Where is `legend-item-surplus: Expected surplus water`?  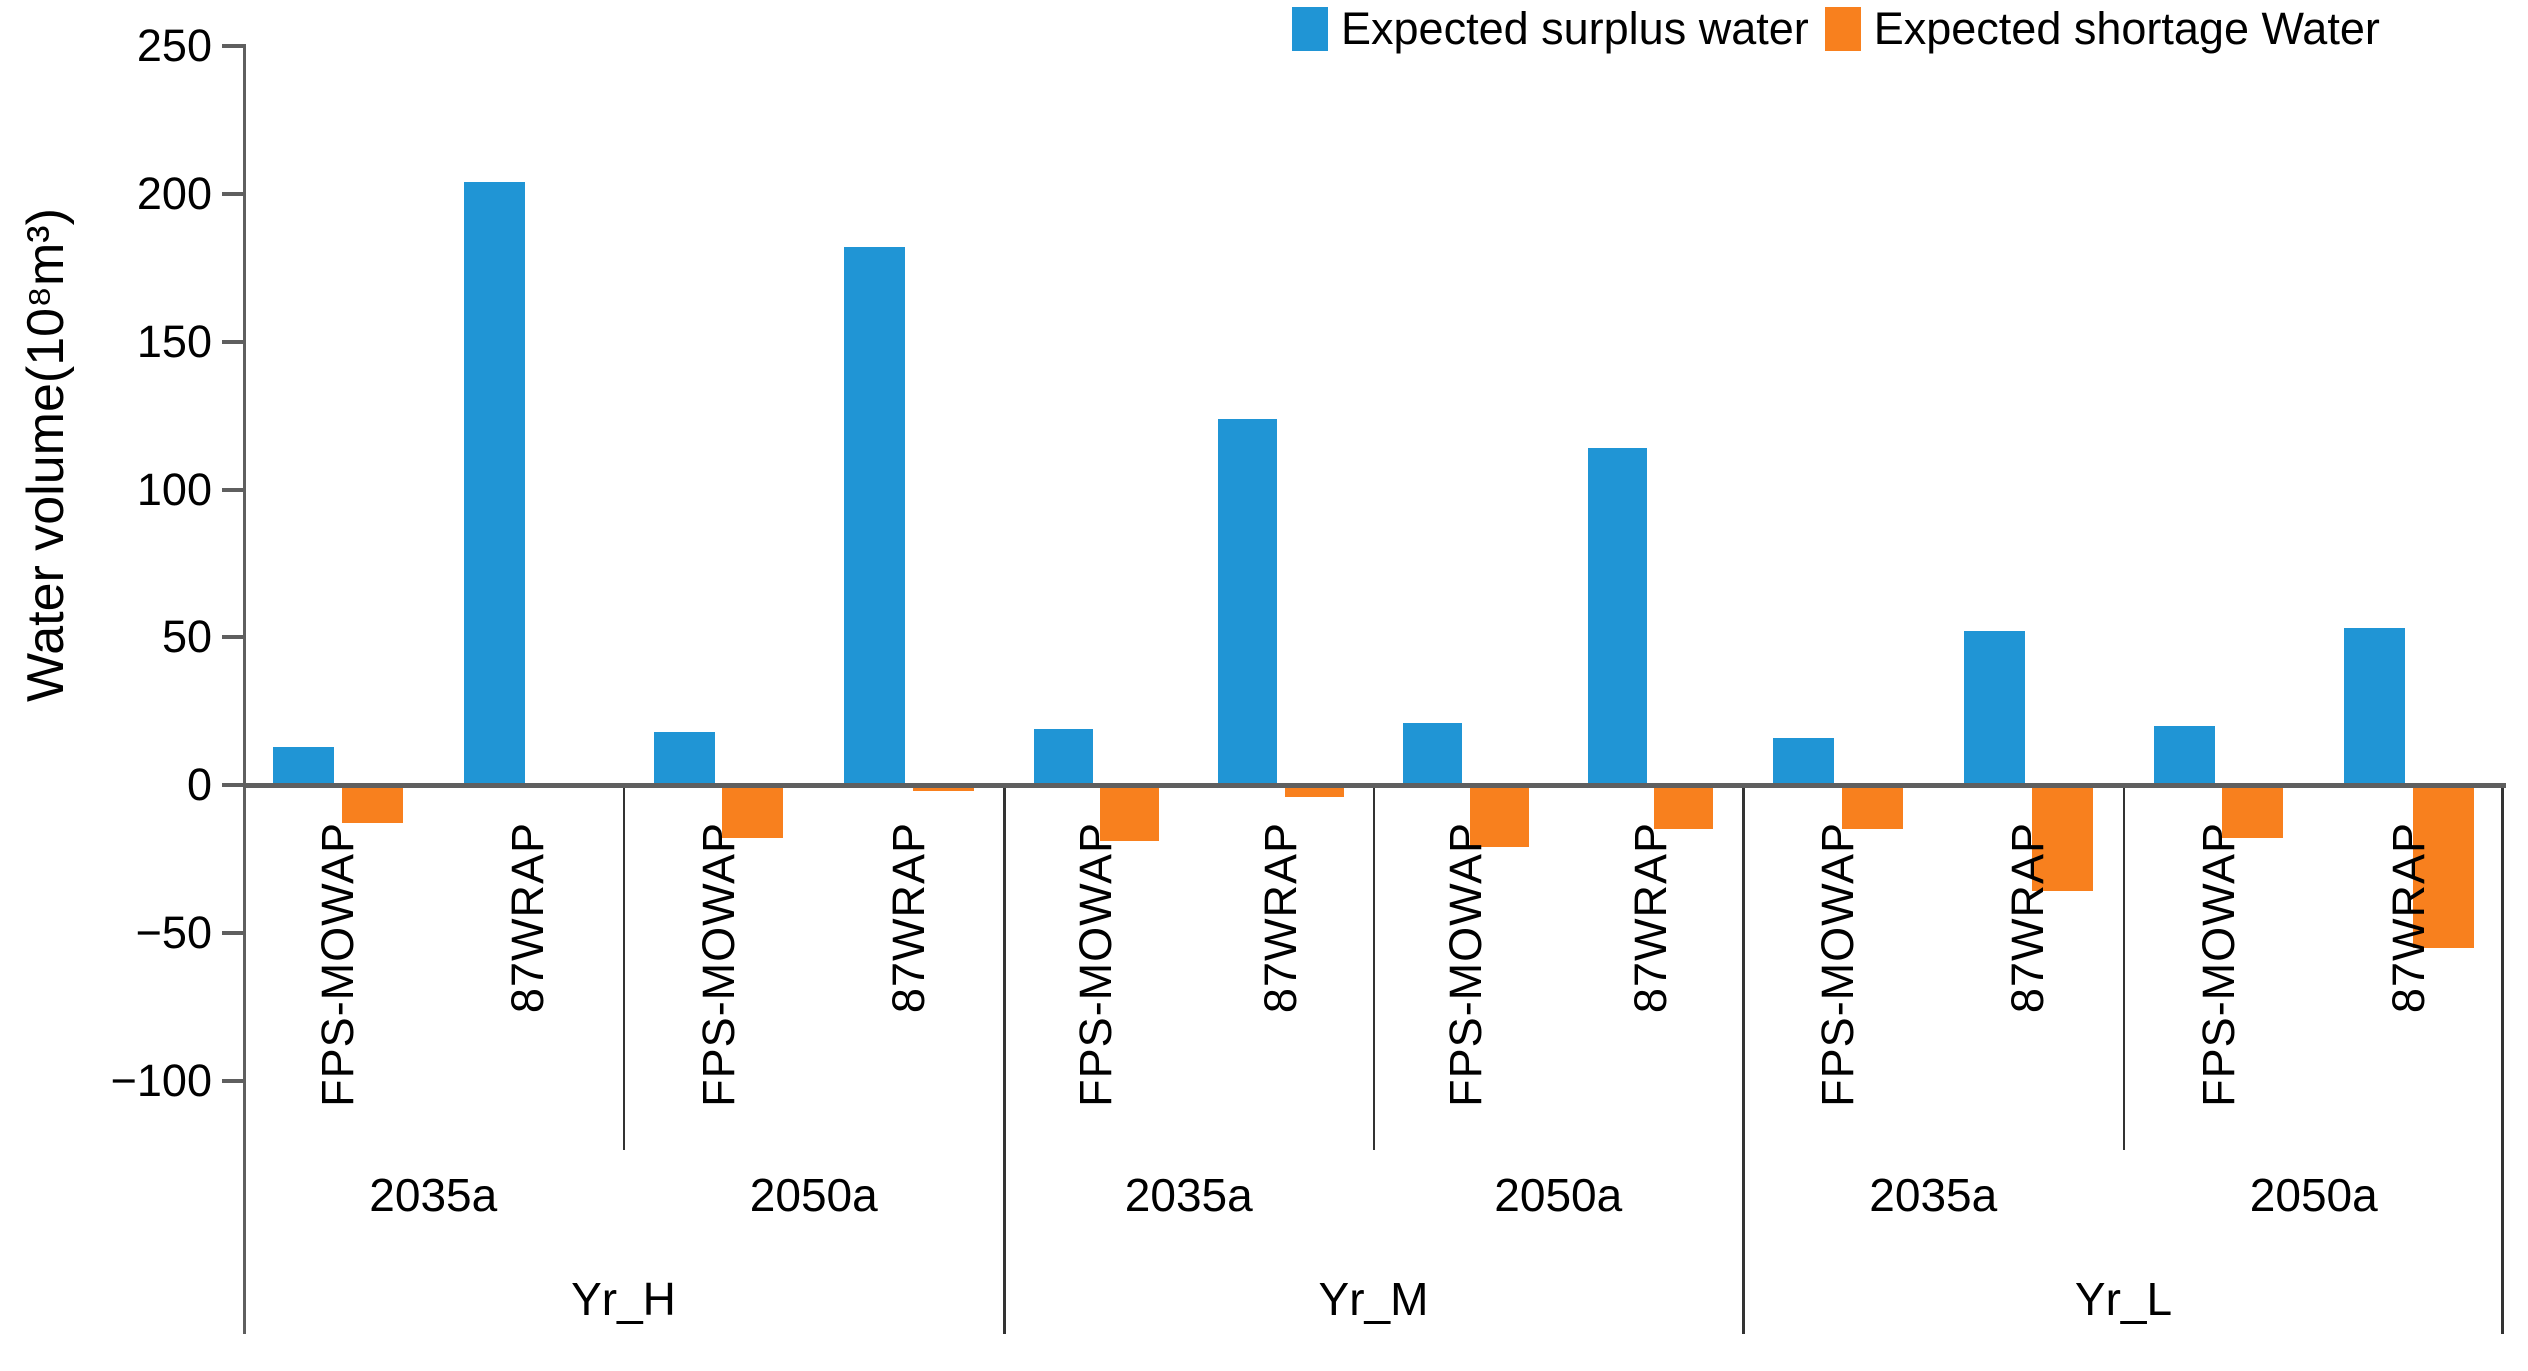
legend-item-surplus: Expected surplus water is located at coordinates (1550, 28).